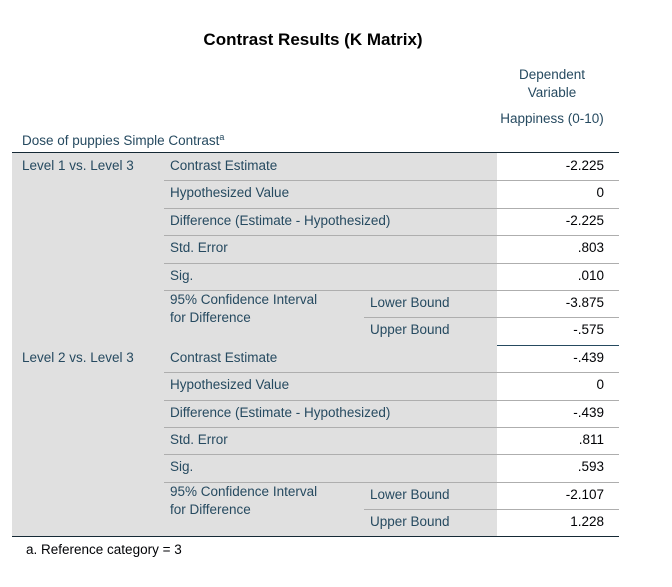 This screenshot has width=672, height=587. Describe the element at coordinates (590, 248) in the screenshot. I see `statistic-value: .803` at that location.